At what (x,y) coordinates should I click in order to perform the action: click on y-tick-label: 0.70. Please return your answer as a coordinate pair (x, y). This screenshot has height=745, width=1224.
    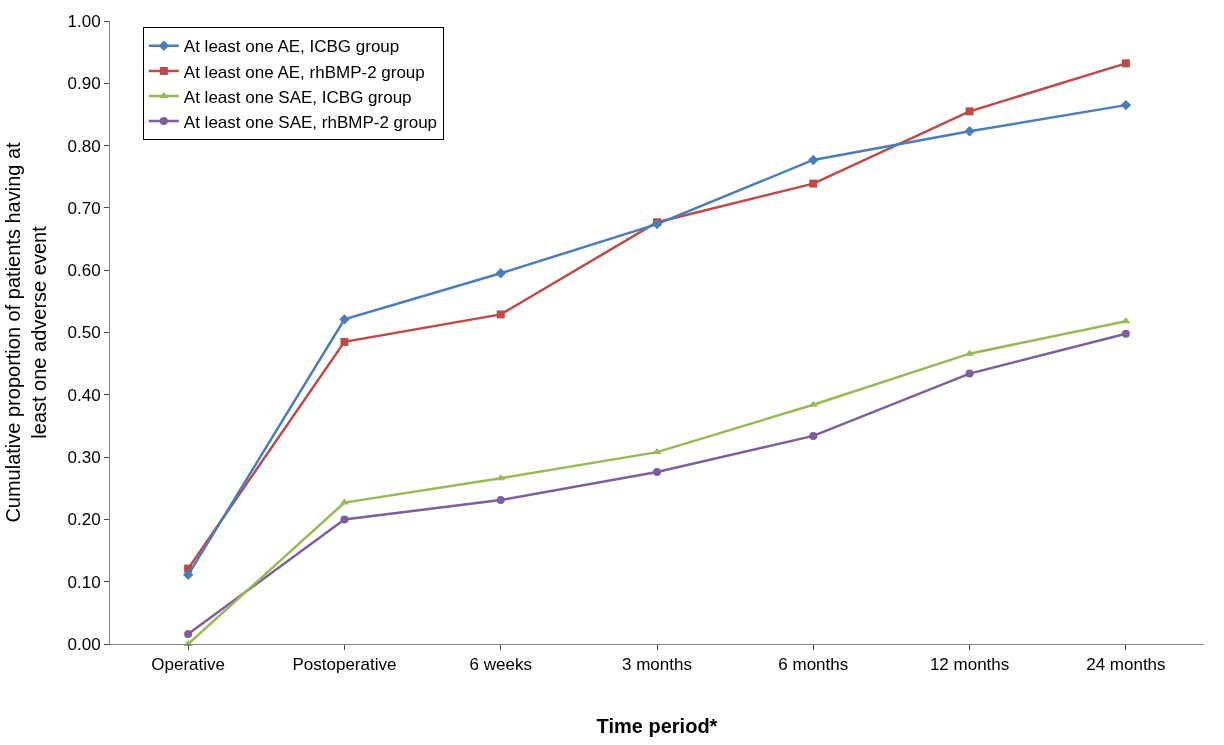
    Looking at the image, I should click on (84, 208).